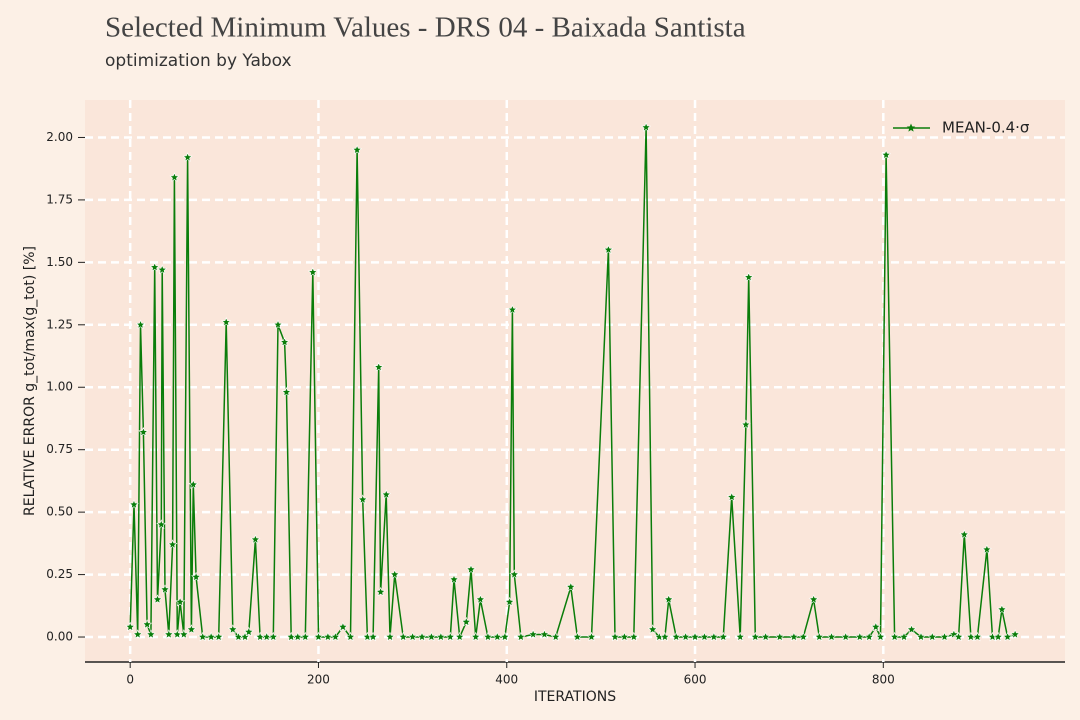 Image resolution: width=1080 pixels, height=720 pixels. Describe the element at coordinates (59, 137) in the screenshot. I see `y-tick-label: 2.00` at that location.